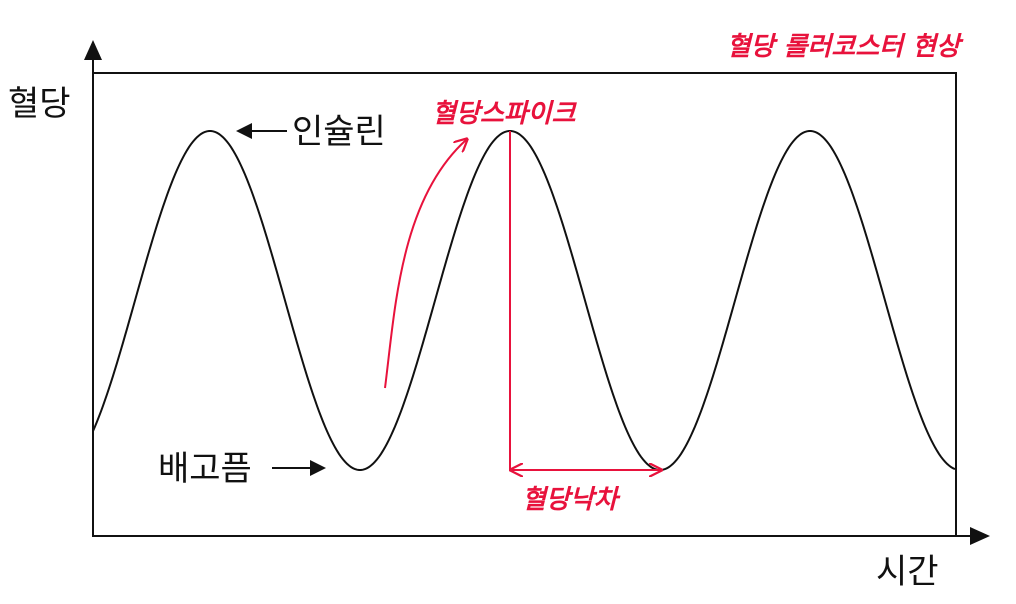 The image size is (1016, 604). What do you see at coordinates (244, 131) in the screenshot?
I see `insulin-arrowhead` at bounding box center [244, 131].